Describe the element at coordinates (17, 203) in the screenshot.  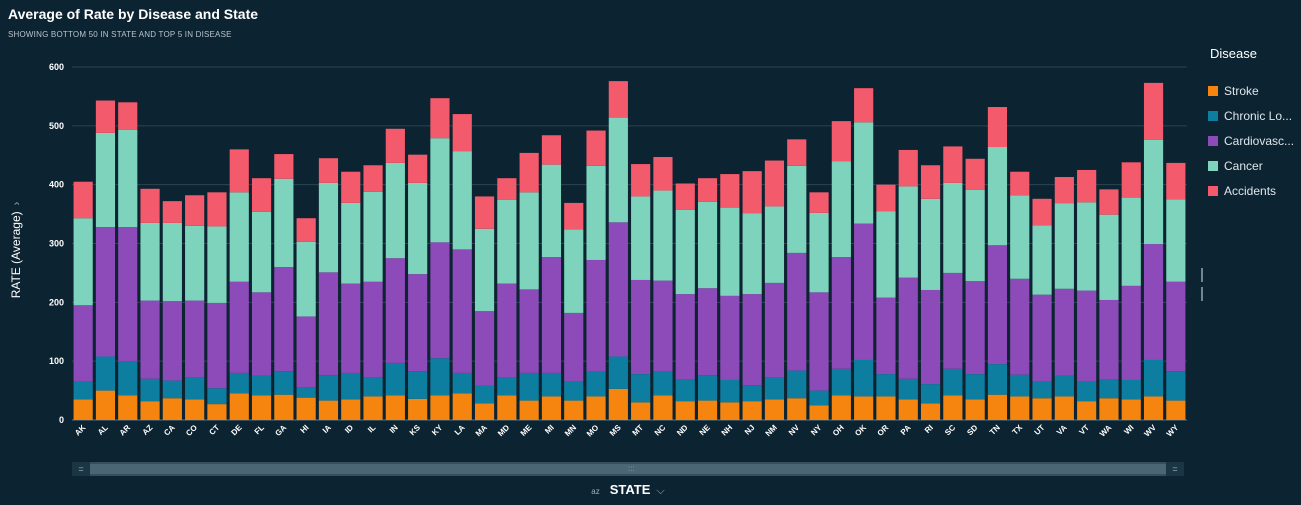
I see `chevron-right-icon: ›` at that location.